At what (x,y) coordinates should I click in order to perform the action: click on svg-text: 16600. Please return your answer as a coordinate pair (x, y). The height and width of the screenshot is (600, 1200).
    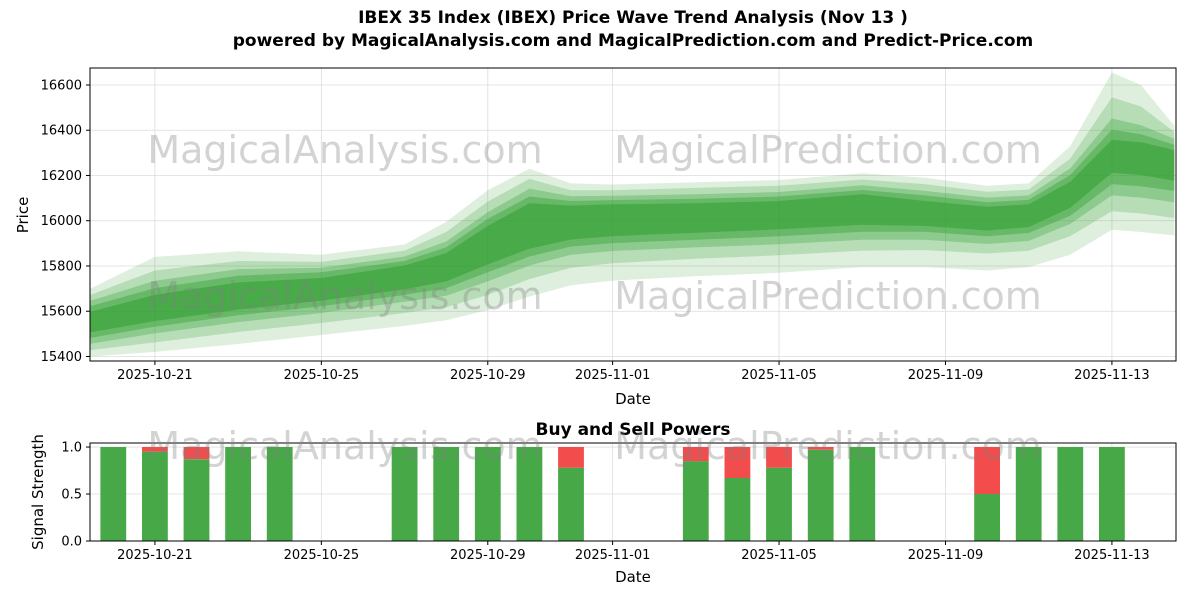
    Looking at the image, I should click on (61, 85).